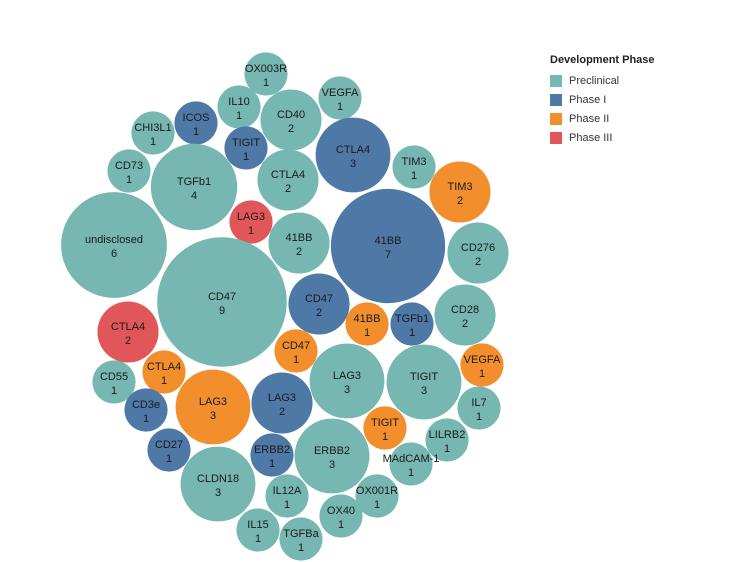 The width and height of the screenshot is (743, 562). I want to click on bubble-ctla4: CTLA4 1, so click(164, 372).